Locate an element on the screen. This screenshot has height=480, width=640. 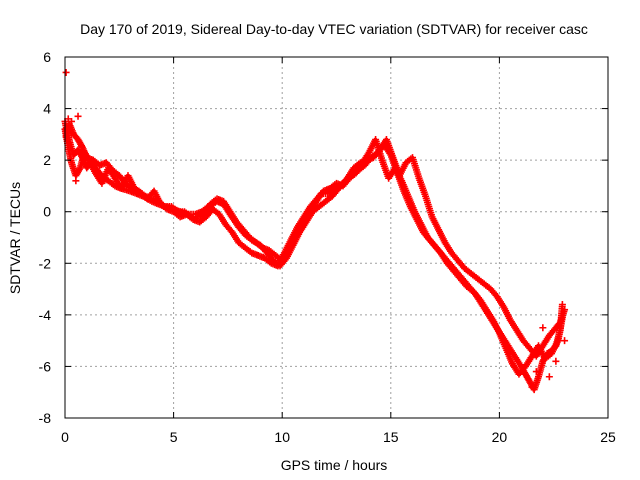
x-axis-label: GPS time / hours is located at coordinates (334, 465).